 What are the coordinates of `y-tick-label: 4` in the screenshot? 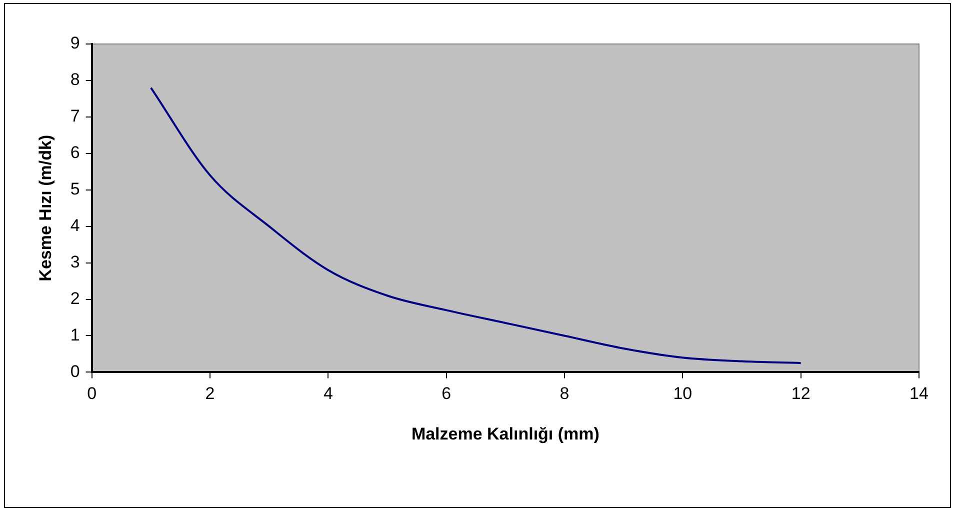 It's located at (75, 226).